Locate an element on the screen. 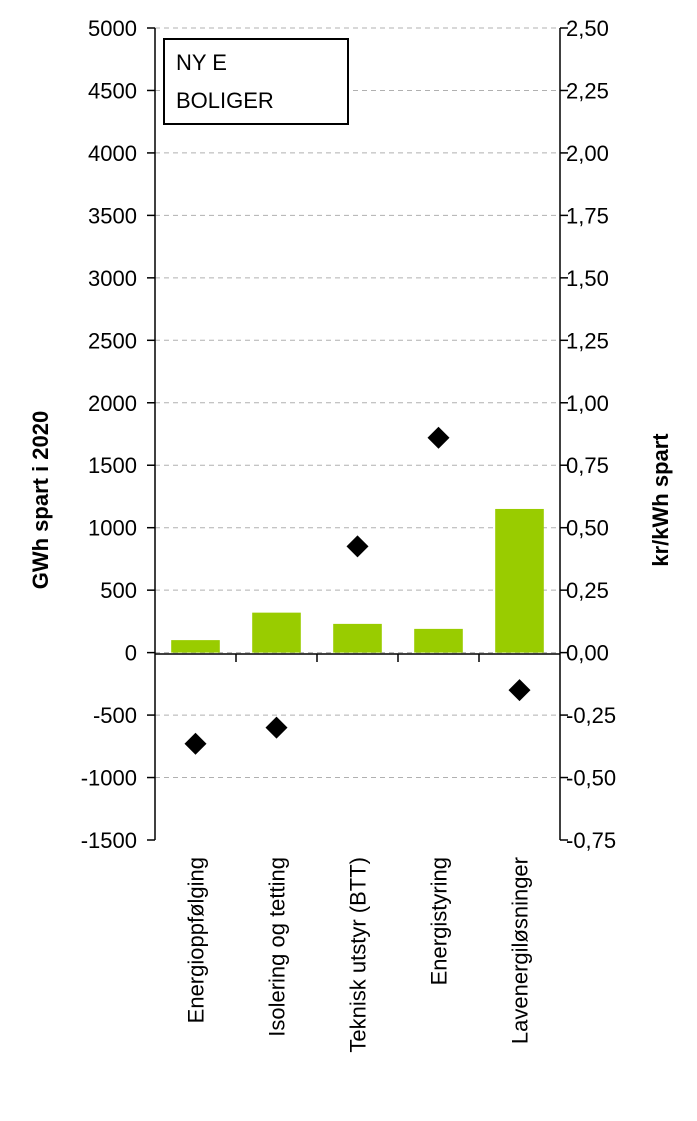 The height and width of the screenshot is (1121, 697). left-tick-label: 2500 is located at coordinates (112, 340).